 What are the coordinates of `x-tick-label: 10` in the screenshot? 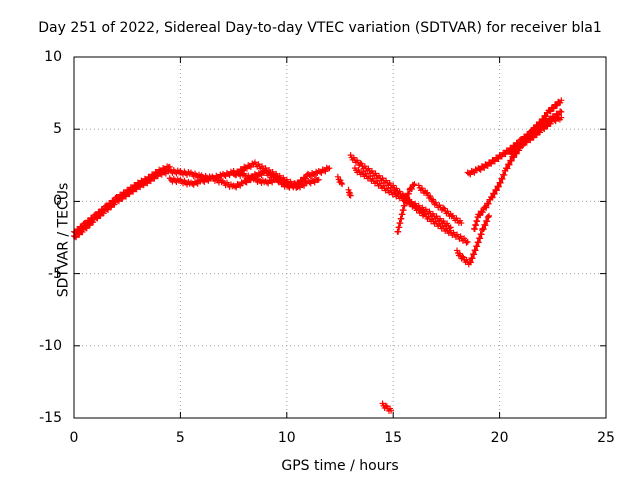 It's located at (286, 438).